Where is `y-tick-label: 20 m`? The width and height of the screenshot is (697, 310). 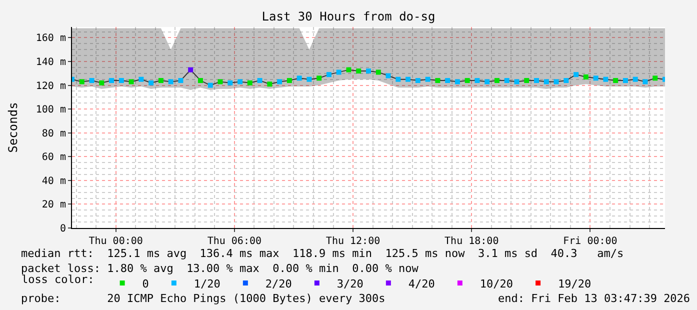
y-tick-label: 20 m is located at coordinates (54, 205).